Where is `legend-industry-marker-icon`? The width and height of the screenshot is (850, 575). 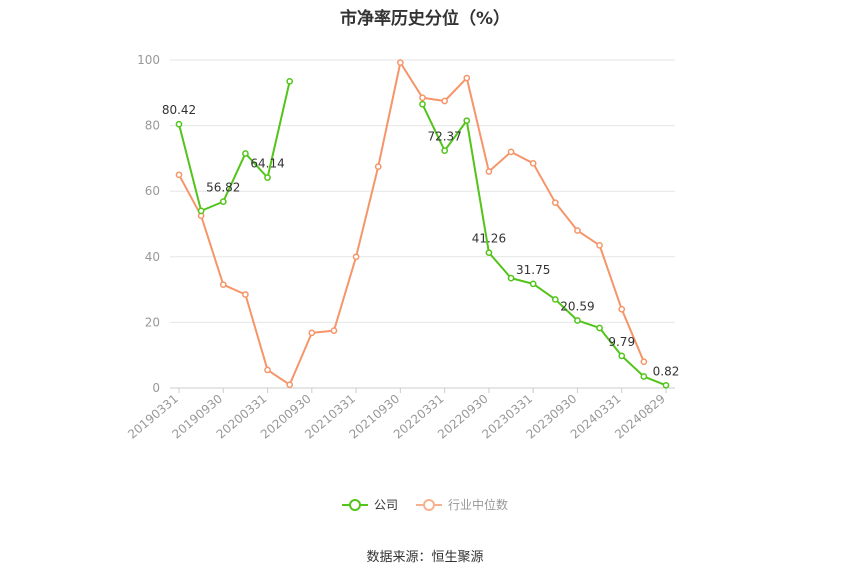 legend-industry-marker-icon is located at coordinates (429, 504).